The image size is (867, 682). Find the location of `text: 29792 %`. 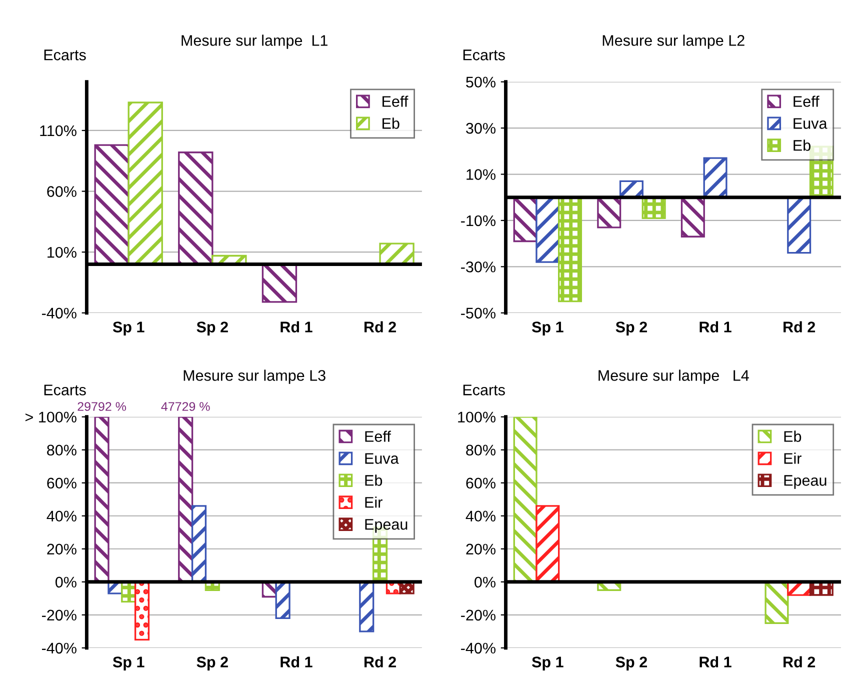

text: 29792 % is located at coordinates (102, 406).